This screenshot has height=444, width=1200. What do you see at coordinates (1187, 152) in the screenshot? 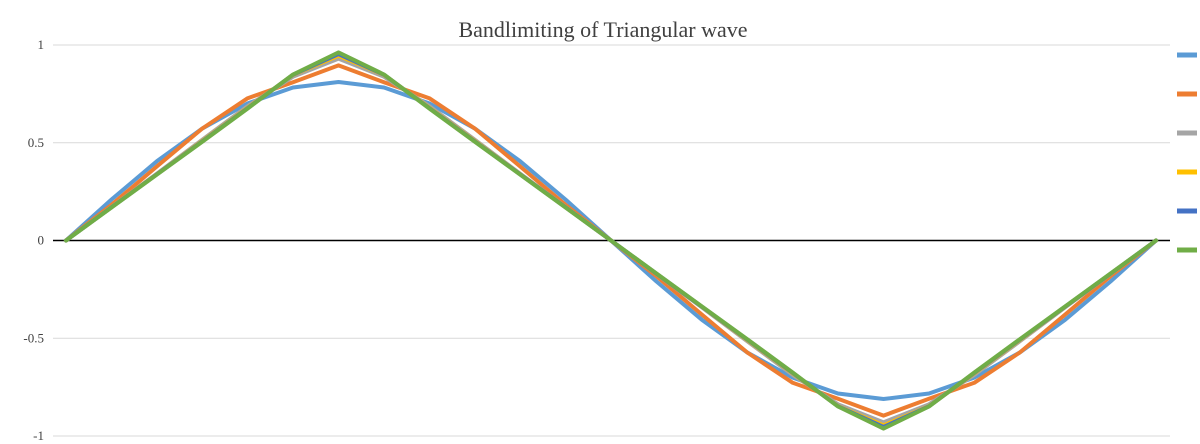
I see `legend` at bounding box center [1187, 152].